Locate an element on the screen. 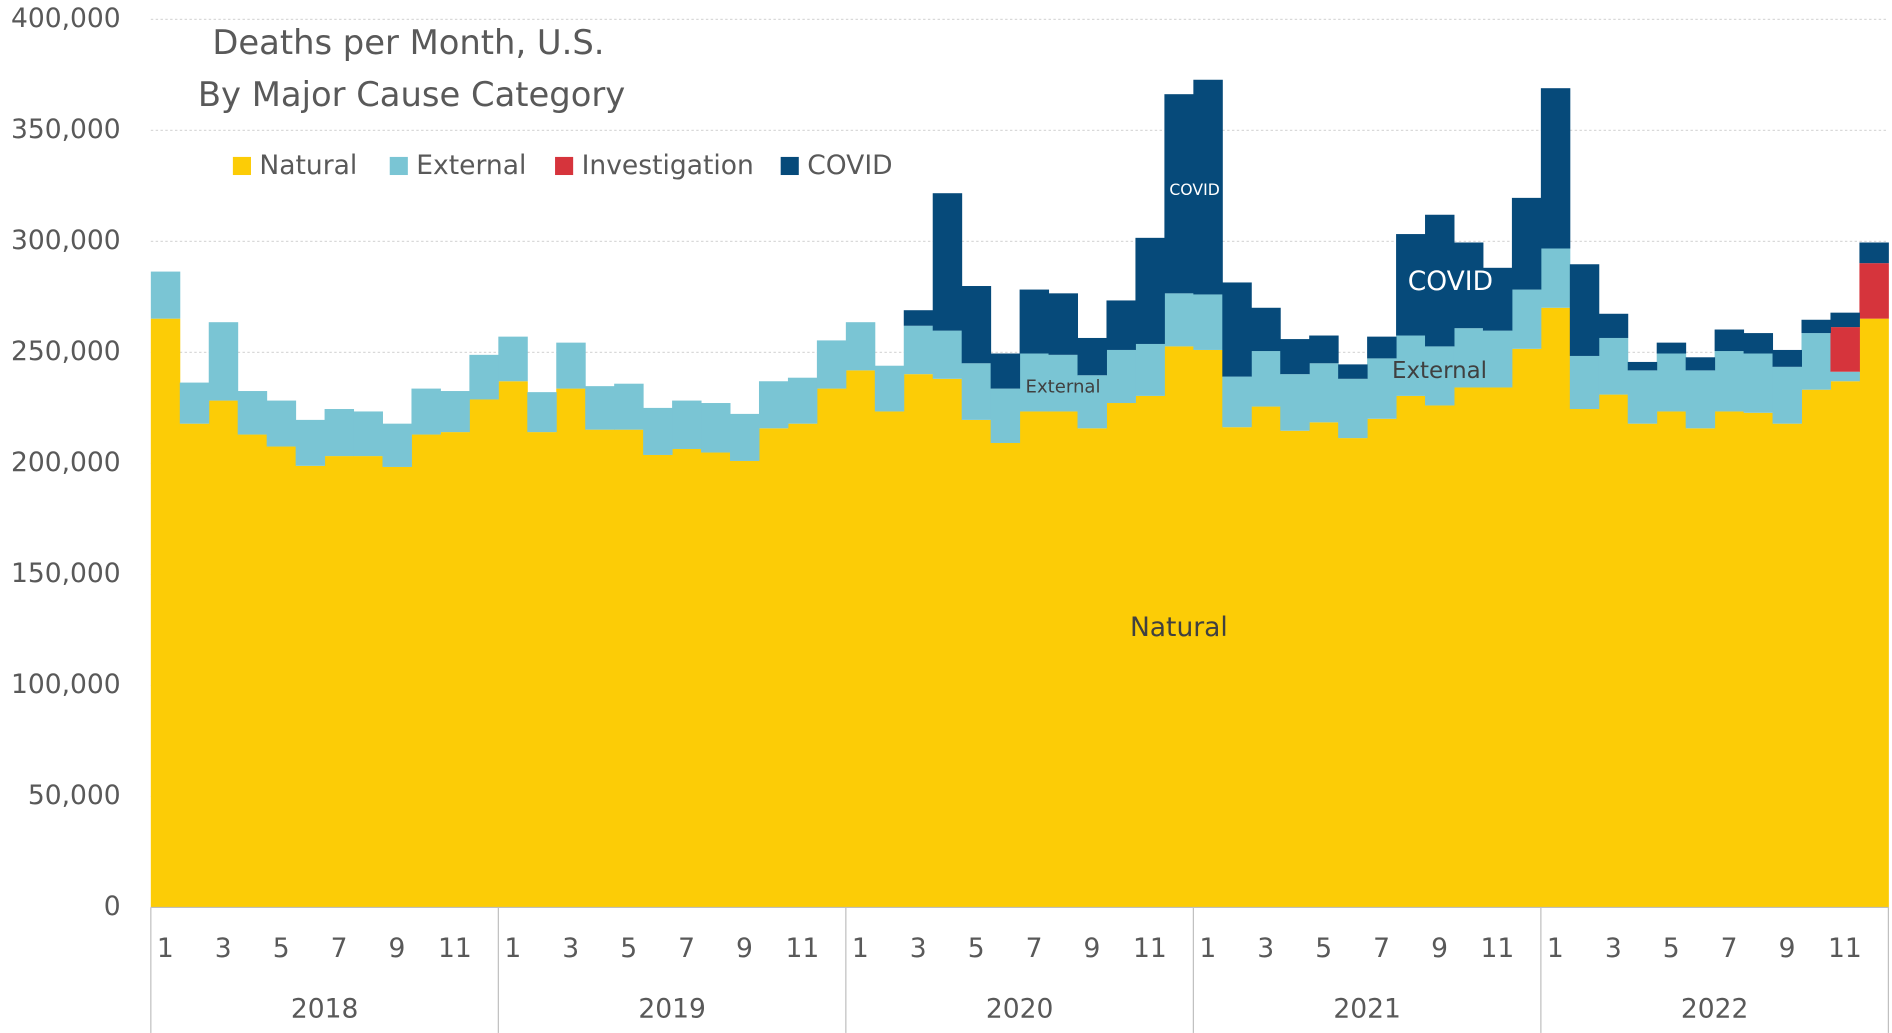 The width and height of the screenshot is (1892, 1033). legend-label: Investigation is located at coordinates (668, 165).